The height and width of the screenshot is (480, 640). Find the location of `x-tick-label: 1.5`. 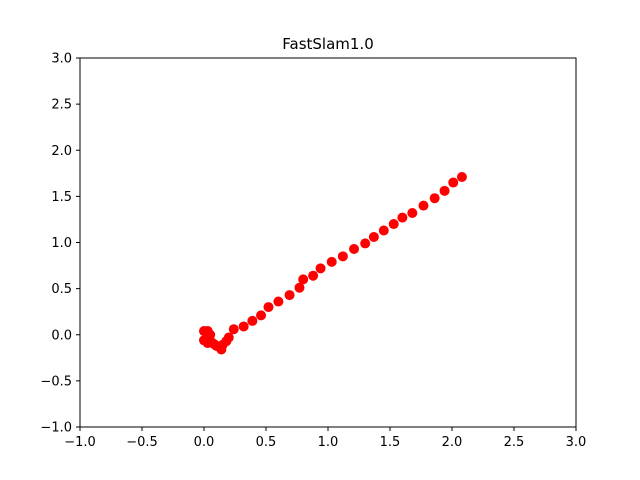

x-tick-label: 1.5 is located at coordinates (390, 442).